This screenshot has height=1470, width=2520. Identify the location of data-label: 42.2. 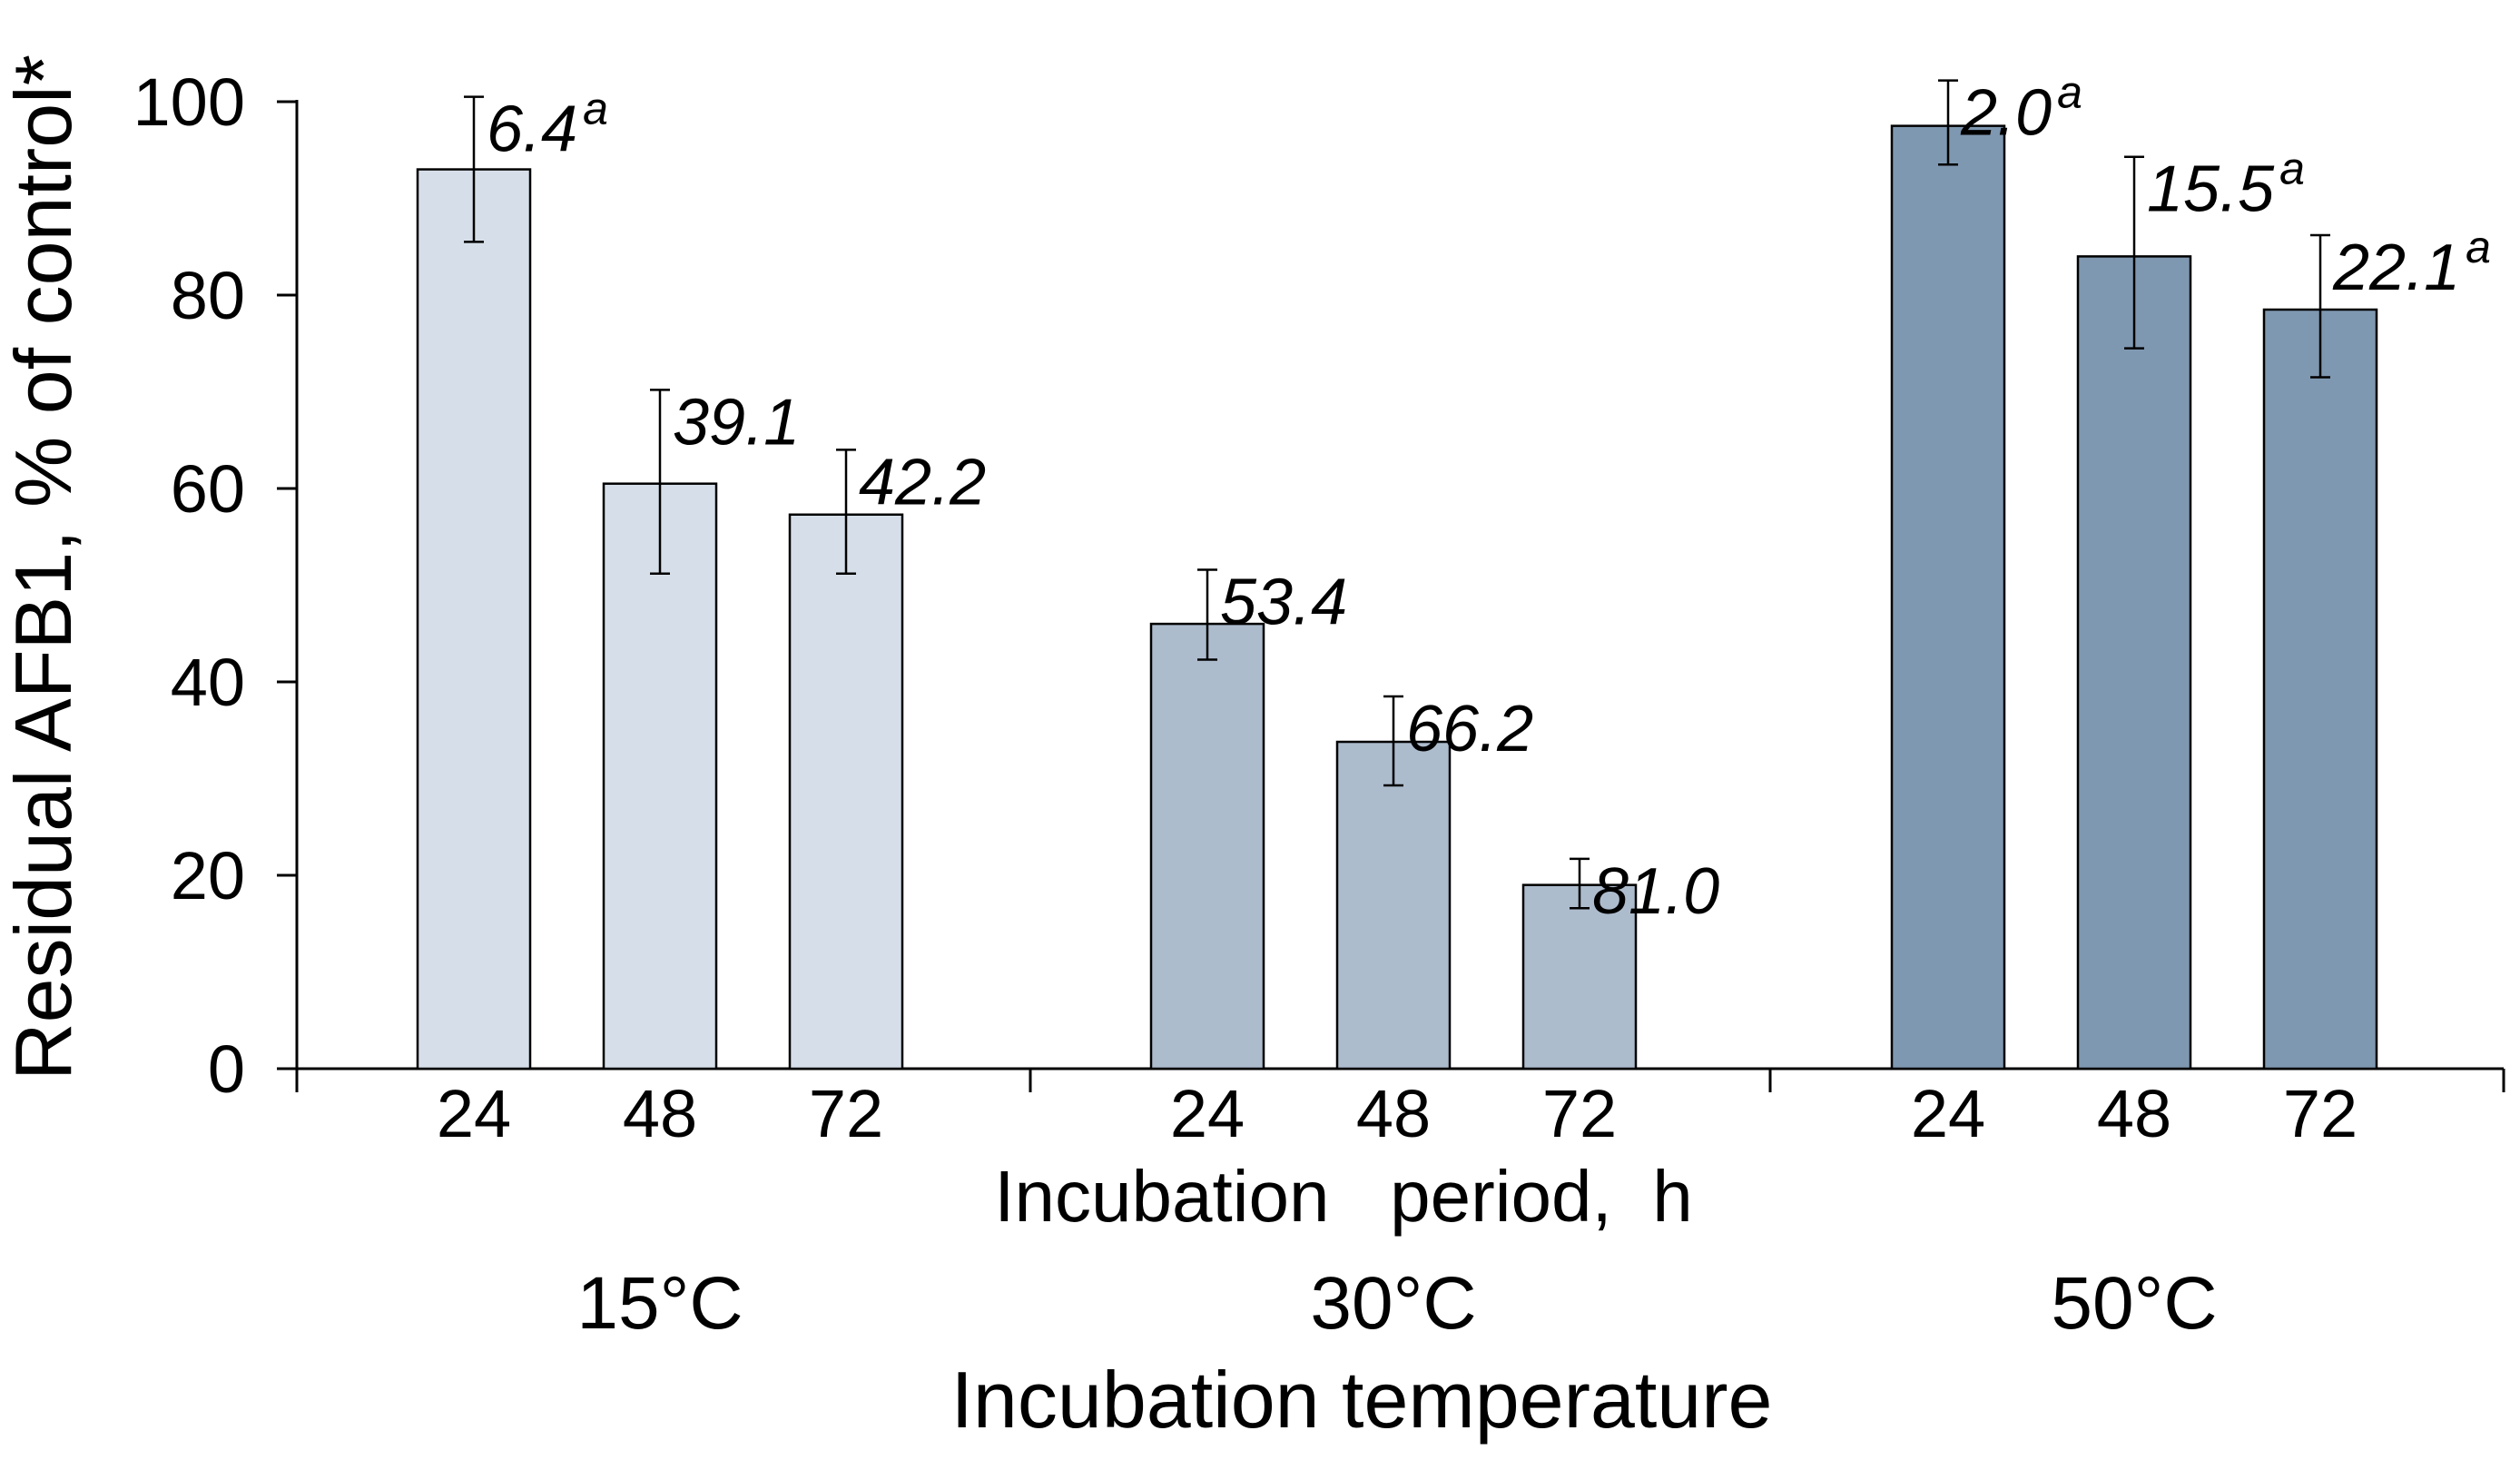
(923, 482).